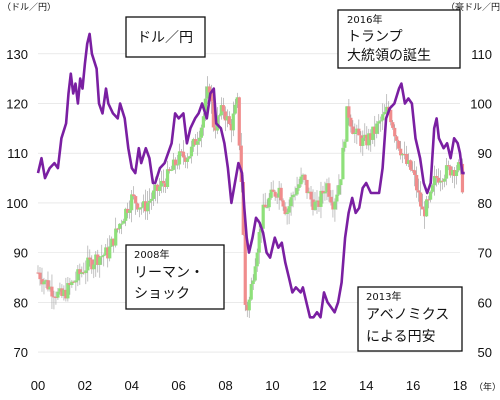 This screenshot has width=500, height=400. What do you see at coordinates (132, 385) in the screenshot?
I see `x-axis-tick-label: 04` at bounding box center [132, 385].